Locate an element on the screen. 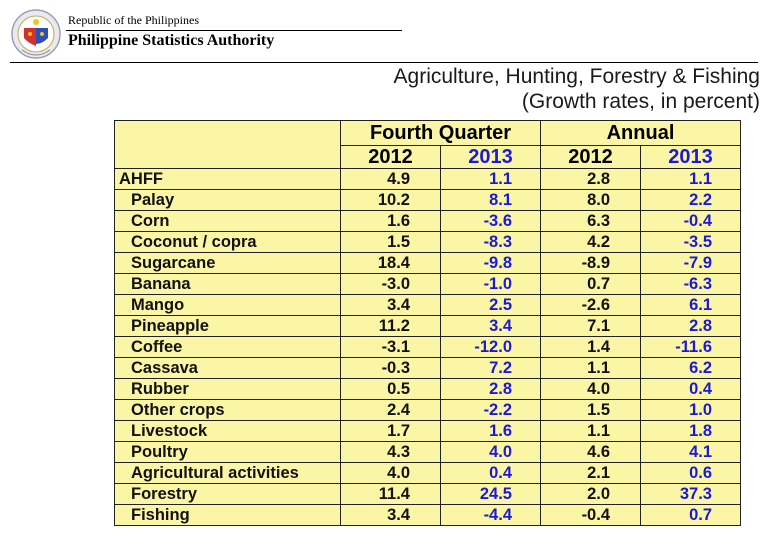 This screenshot has height=540, width=780. annual-2013-value: 0.6 is located at coordinates (690, 473).